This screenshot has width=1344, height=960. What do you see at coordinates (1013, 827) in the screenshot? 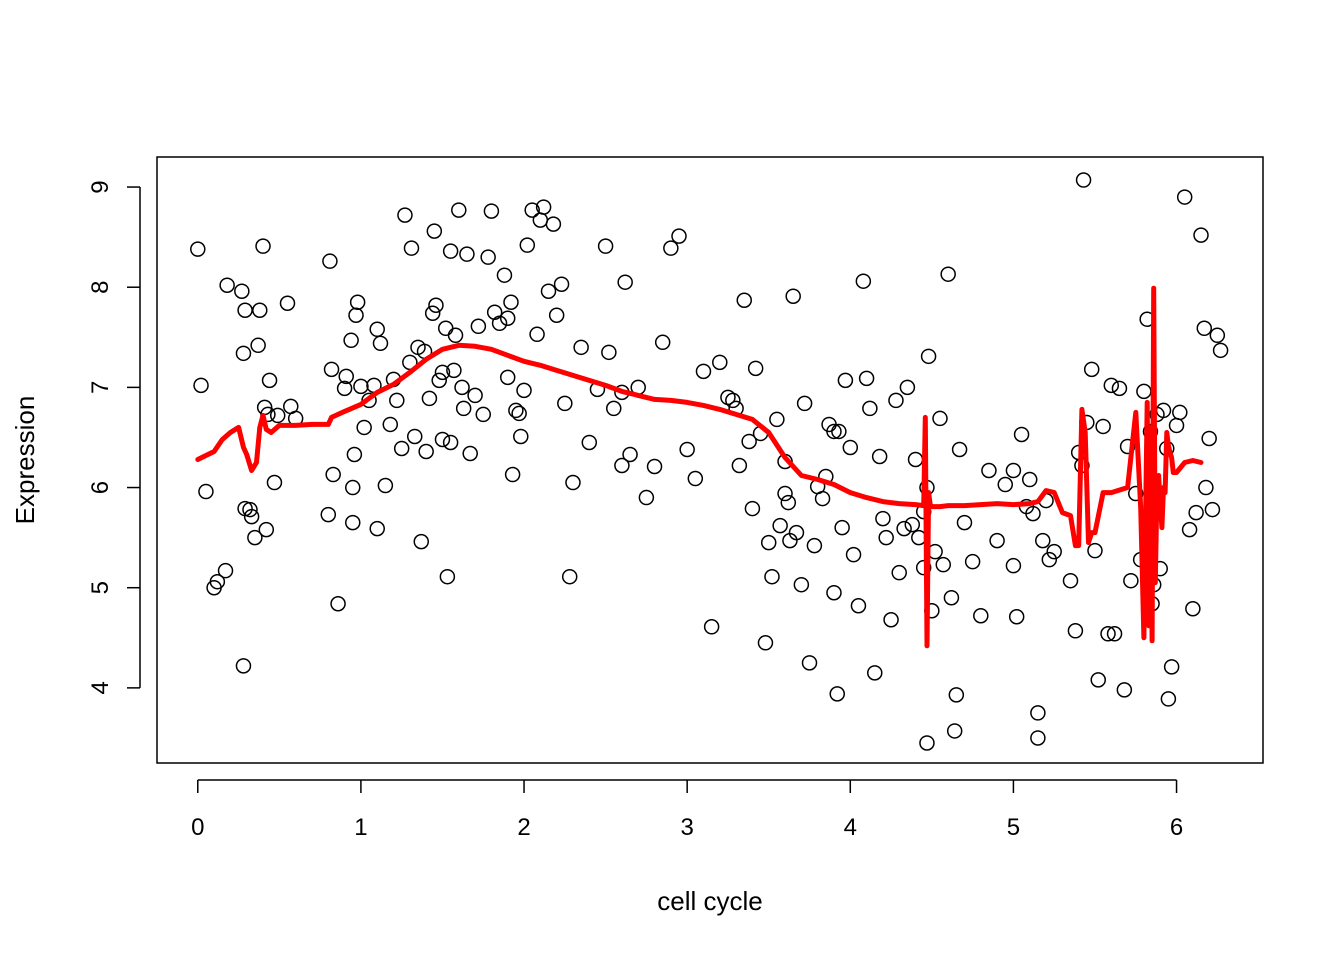
I see `x-tick-label: 5` at bounding box center [1013, 827].